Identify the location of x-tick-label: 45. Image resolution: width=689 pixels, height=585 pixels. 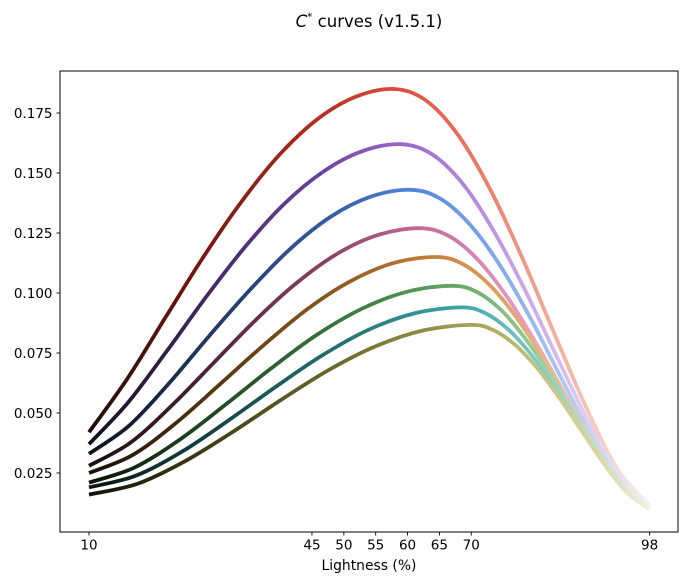
(311, 546).